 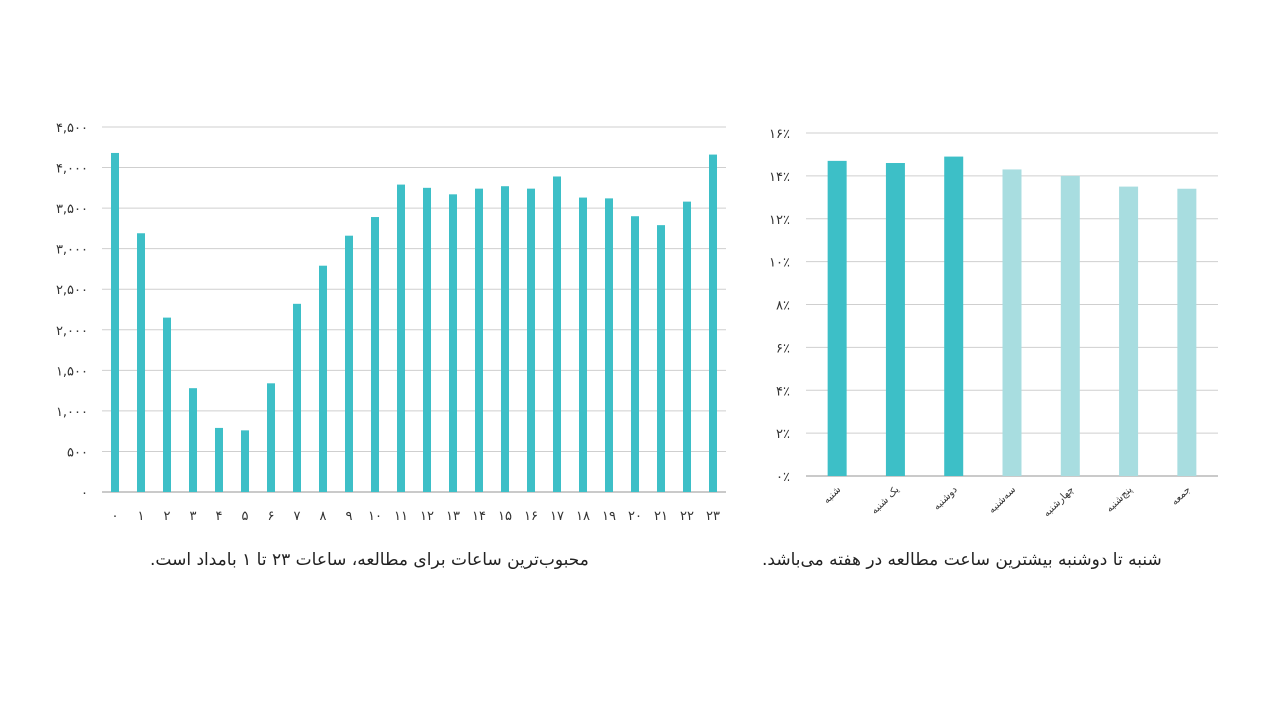 I want to click on y-tick-label: ۵۰۰, so click(x=77, y=452).